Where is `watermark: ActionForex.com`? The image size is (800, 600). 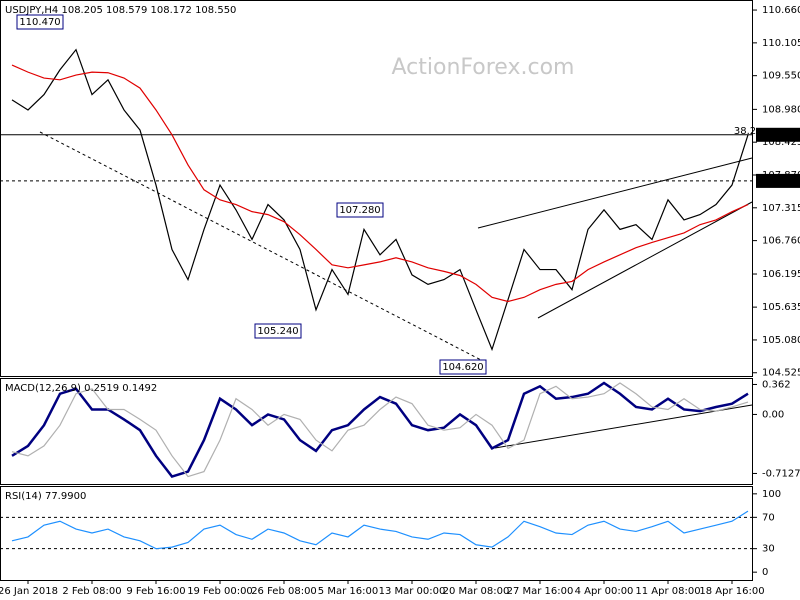
watermark: ActionForex.com is located at coordinates (483, 67).